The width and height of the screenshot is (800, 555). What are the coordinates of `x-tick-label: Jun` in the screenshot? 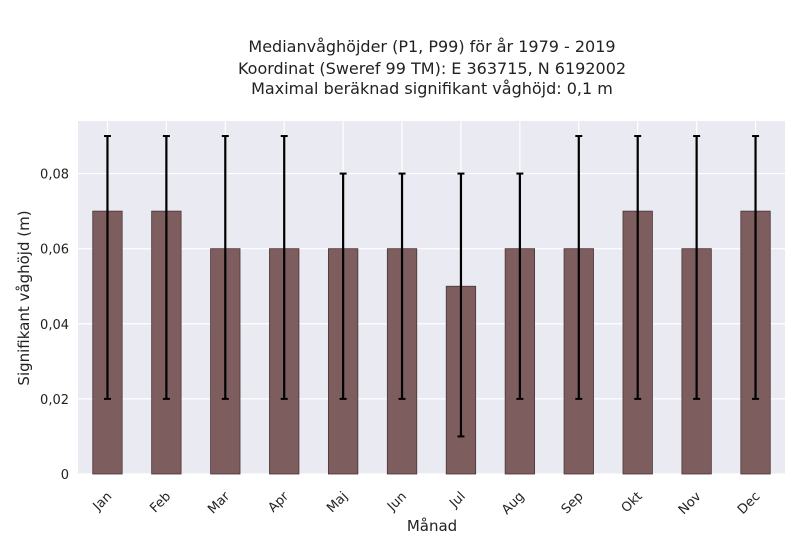 It's located at (397, 502).